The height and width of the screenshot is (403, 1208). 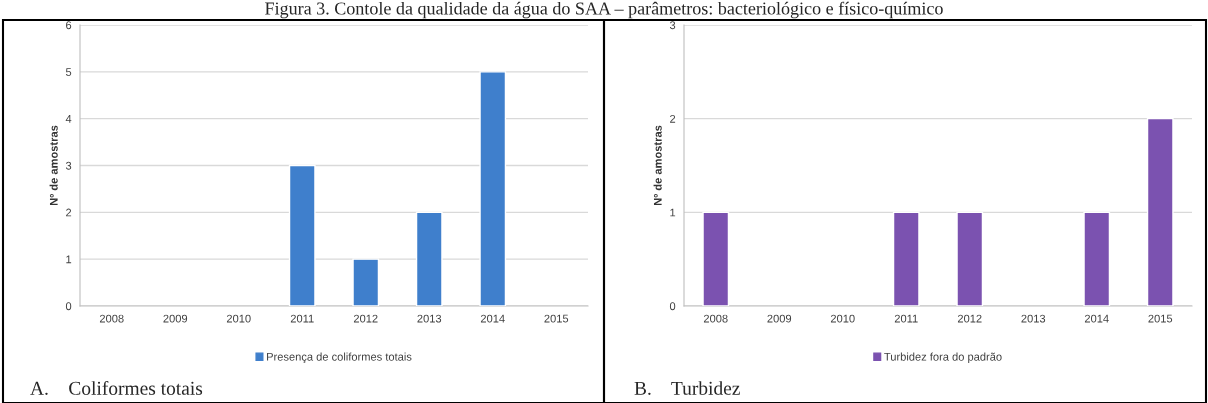 I want to click on y-tick-label: 4, so click(x=68, y=119).